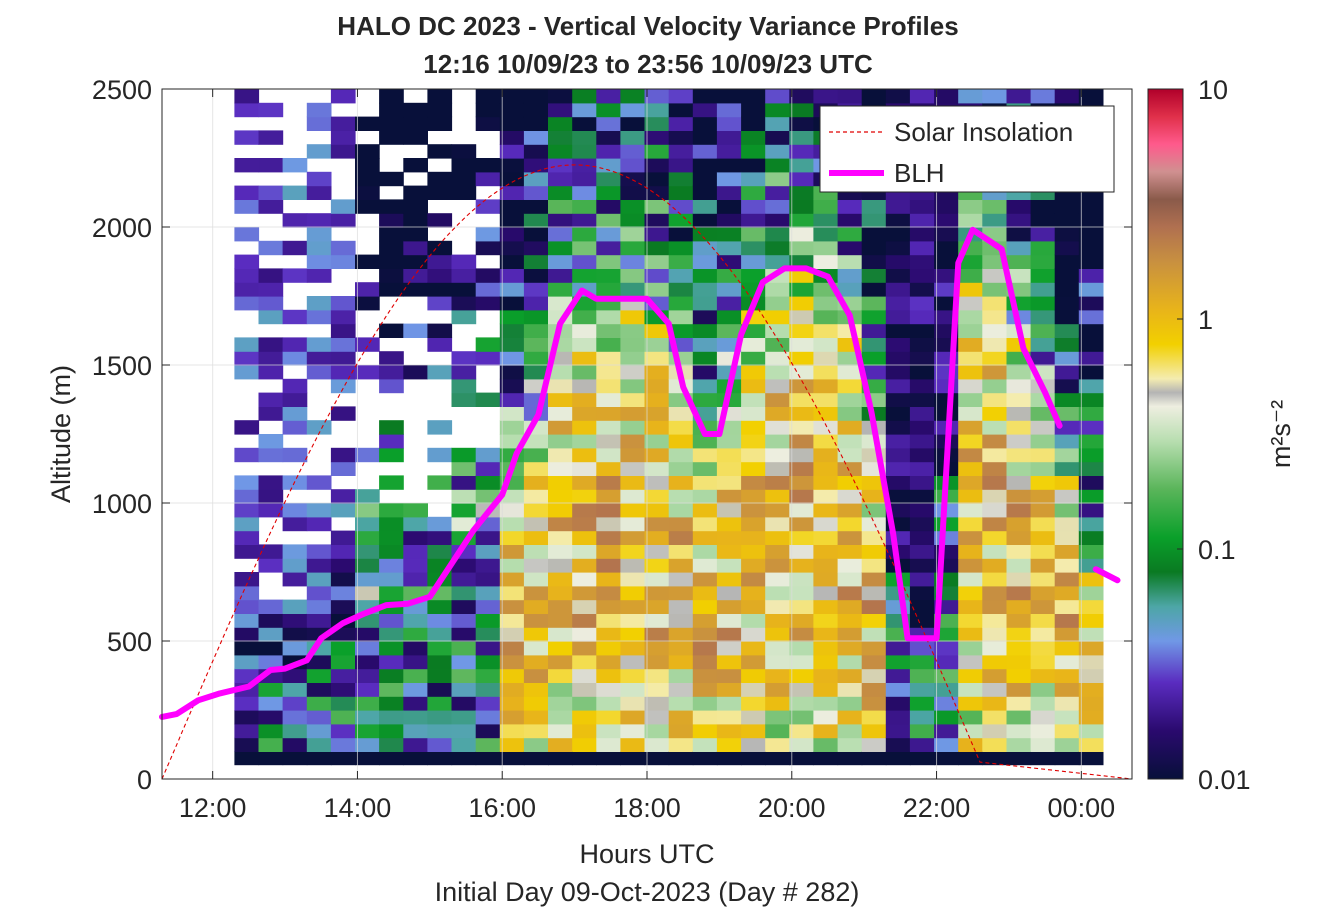 Image resolution: width=1343 pixels, height=916 pixels. What do you see at coordinates (1281, 434) in the screenshot?
I see `colorbar-label: m²s⁻²` at bounding box center [1281, 434].